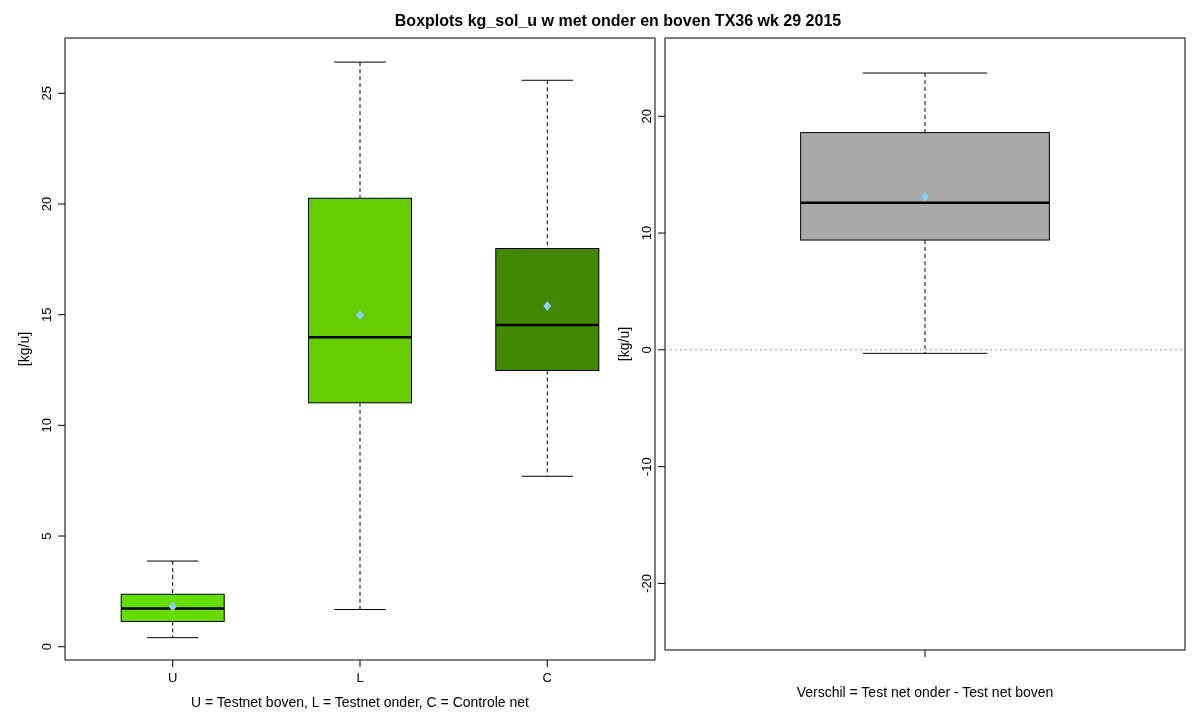 Image resolution: width=1196 pixels, height=720 pixels. Describe the element at coordinates (46, 93) in the screenshot. I see `y-tick-label: 25` at that location.